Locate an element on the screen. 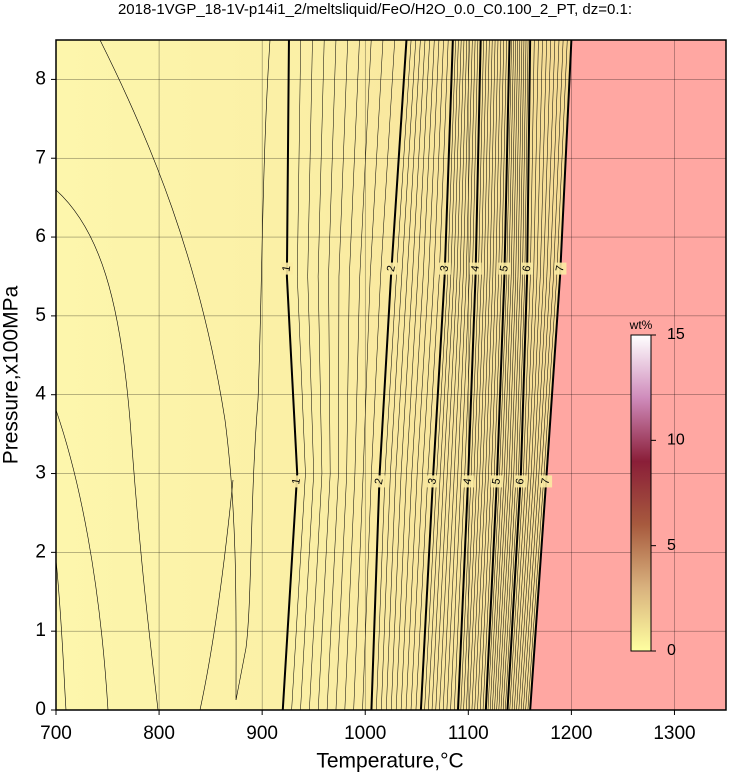 The height and width of the screenshot is (776, 734). x-tick-label: 1200 is located at coordinates (571, 733).